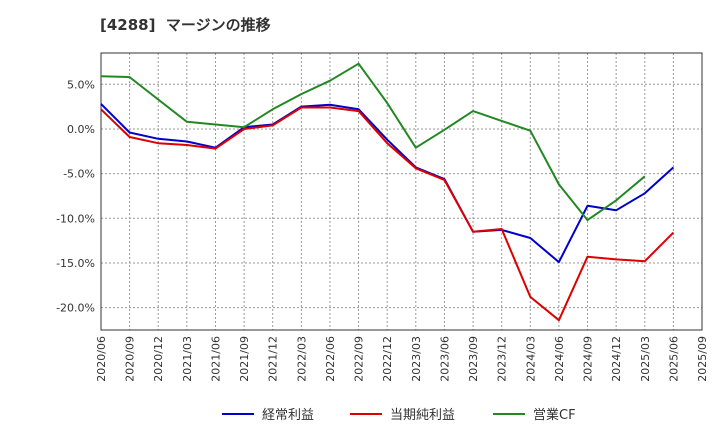 This screenshot has height=440, width=720. Describe the element at coordinates (673, 359) in the screenshot. I see `x-tick-label: 2025/06` at that location.